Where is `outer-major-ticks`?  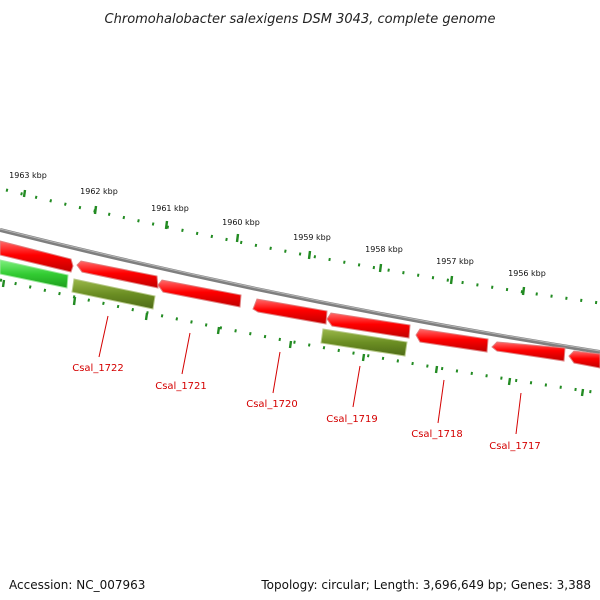 outer-major-ticks is located at coordinates (274, 242).